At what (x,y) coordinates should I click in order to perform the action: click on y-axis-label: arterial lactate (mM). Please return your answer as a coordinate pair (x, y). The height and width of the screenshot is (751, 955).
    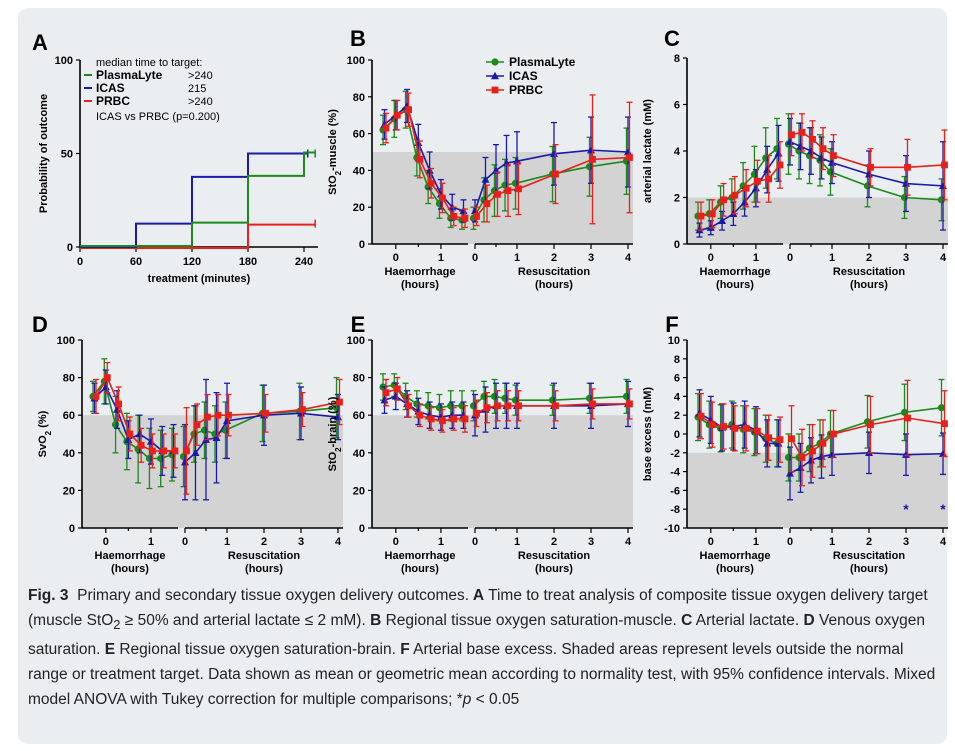
    Looking at the image, I should click on (648, 151).